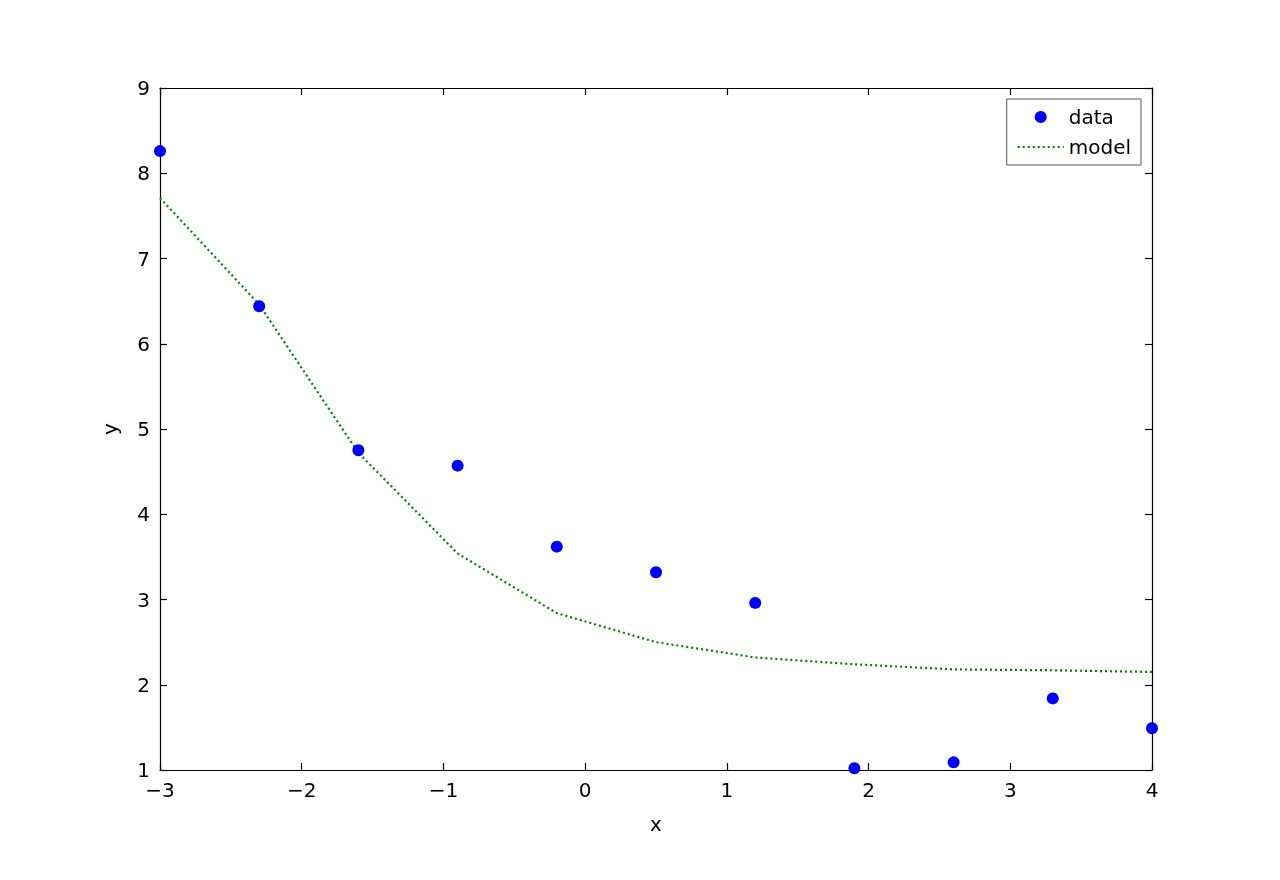 Image resolution: width=1280 pixels, height=880 pixels. Describe the element at coordinates (1152, 790) in the screenshot. I see `x-tick-label: 4` at that location.